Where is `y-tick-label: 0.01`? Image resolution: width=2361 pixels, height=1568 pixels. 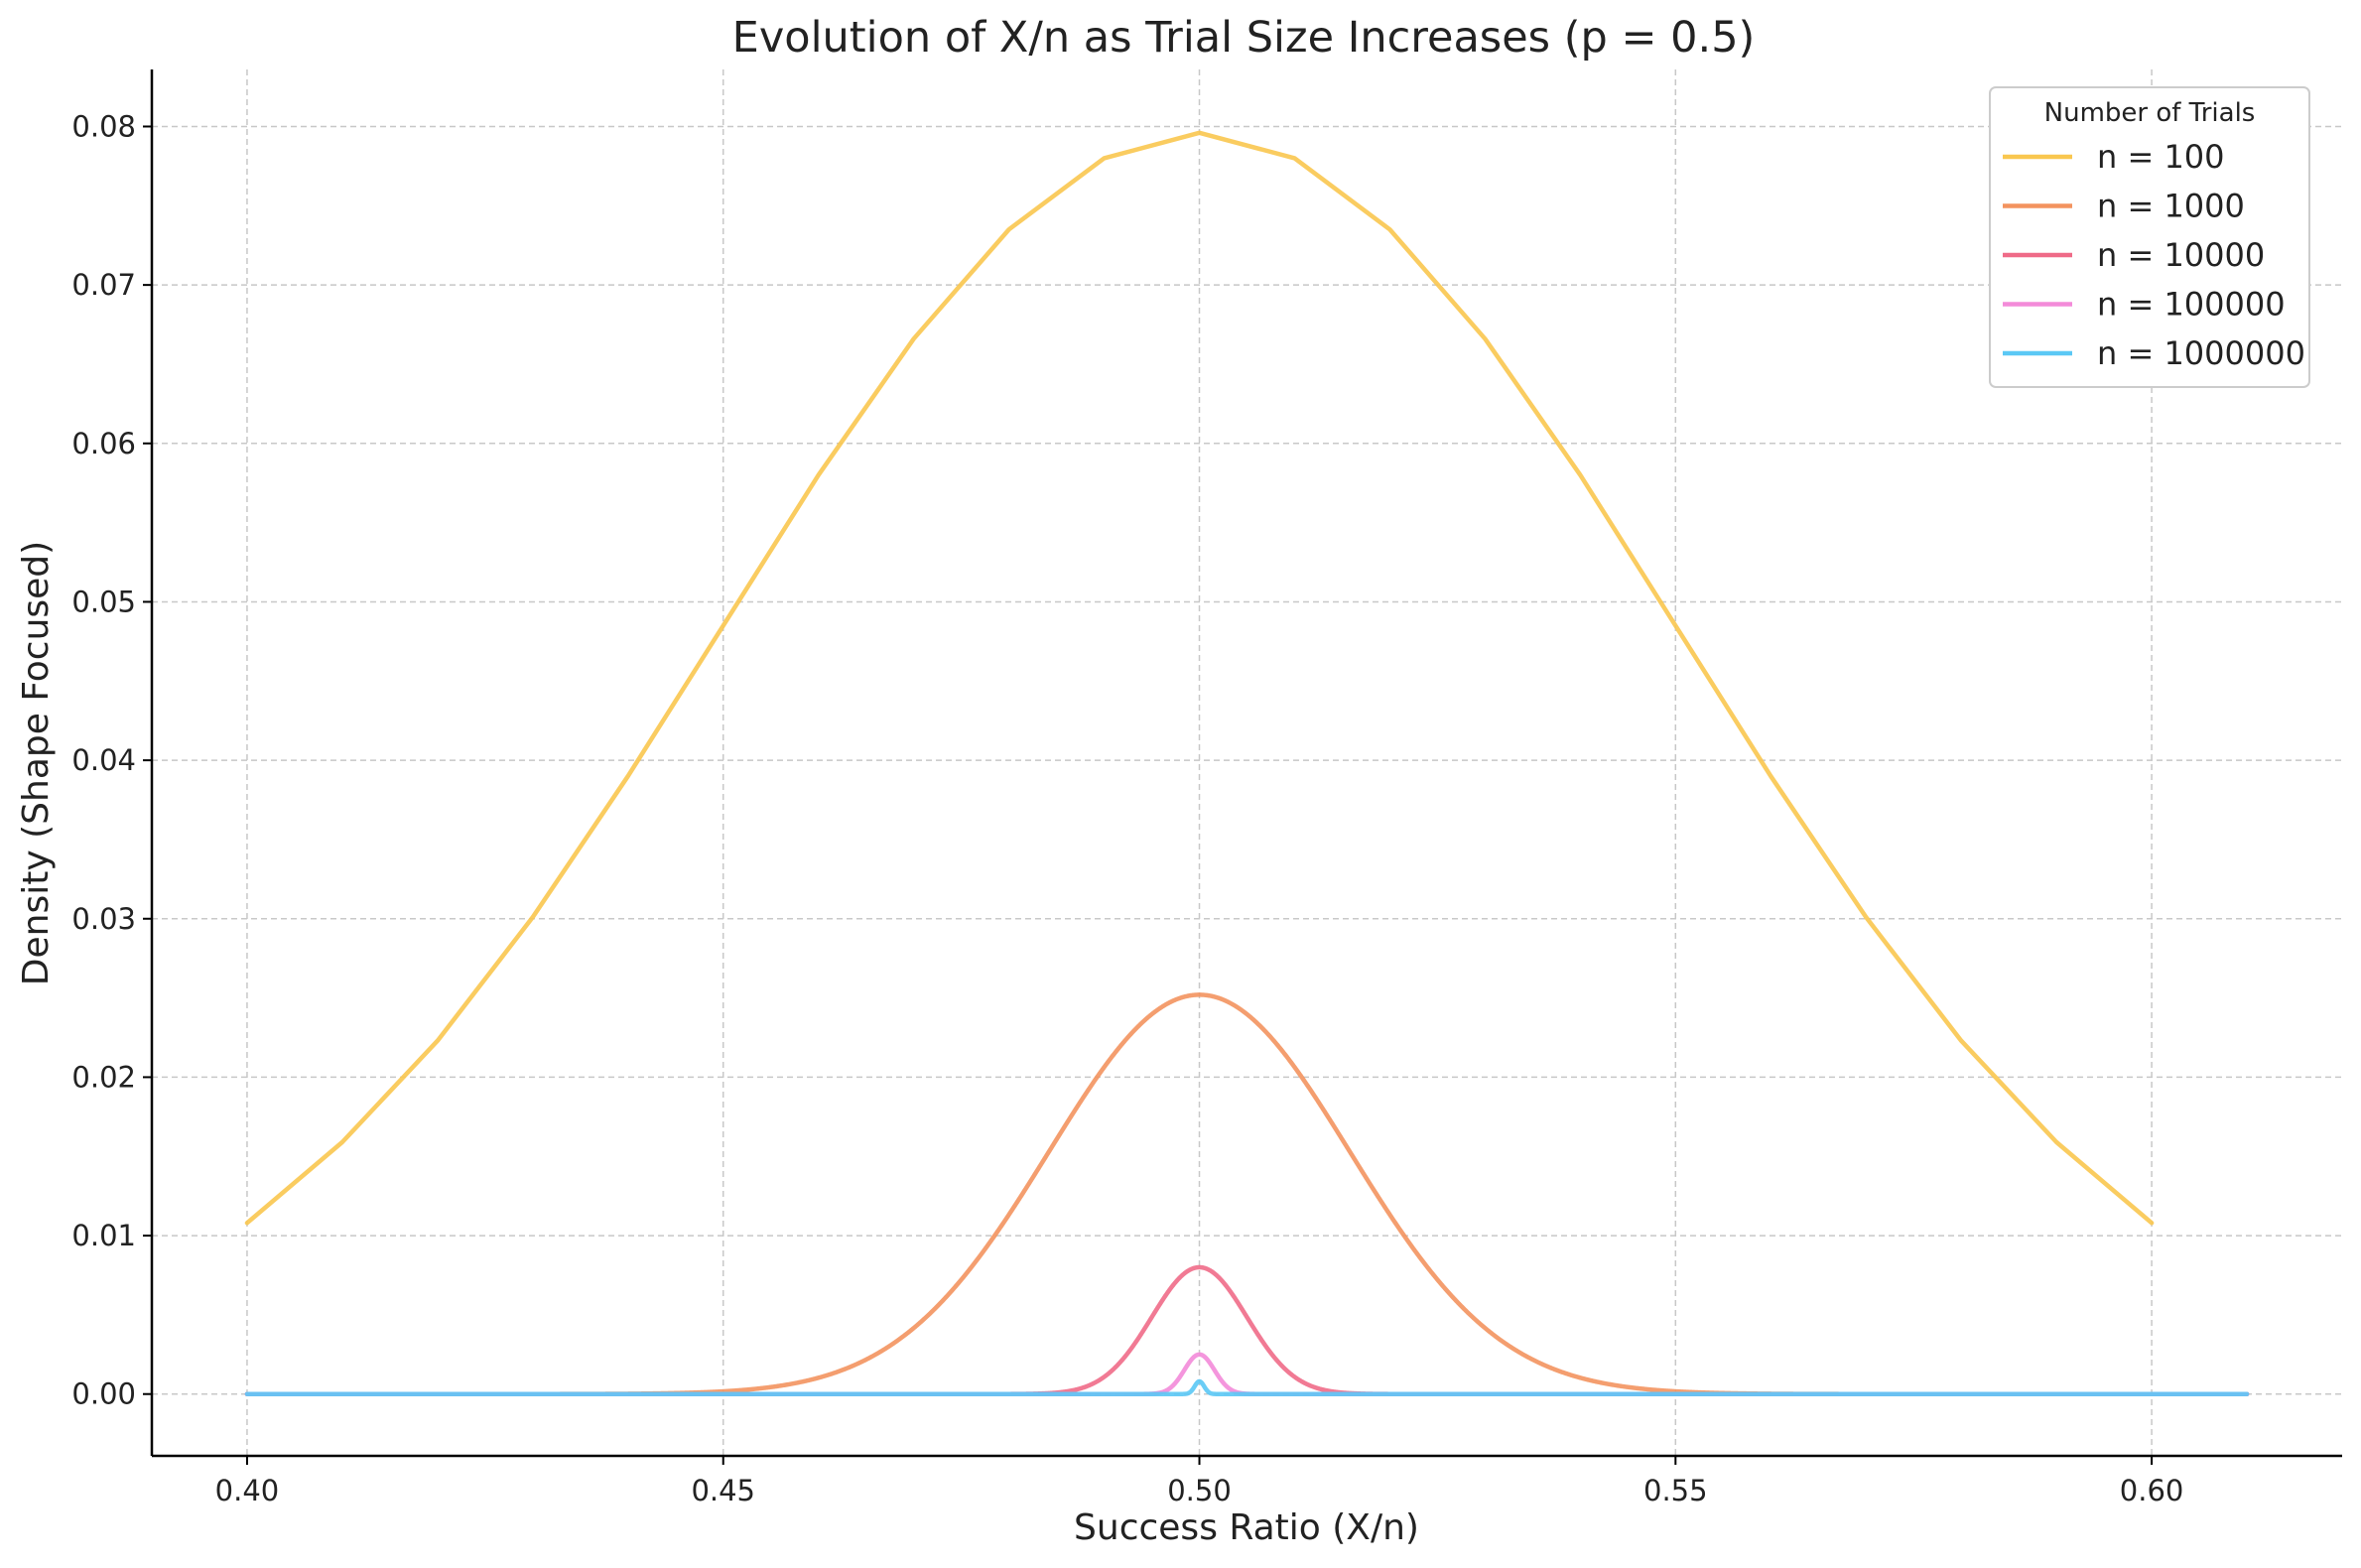 y-tick-label: 0.01 is located at coordinates (103, 1235).